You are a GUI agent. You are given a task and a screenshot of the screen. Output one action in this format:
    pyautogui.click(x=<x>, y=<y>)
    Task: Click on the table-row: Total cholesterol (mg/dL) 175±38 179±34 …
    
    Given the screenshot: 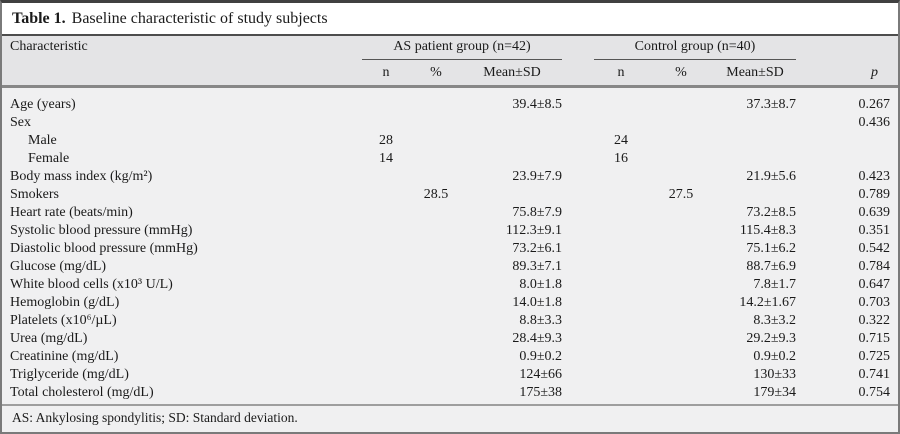 What is the action you would take?
    pyautogui.click(x=450, y=393)
    